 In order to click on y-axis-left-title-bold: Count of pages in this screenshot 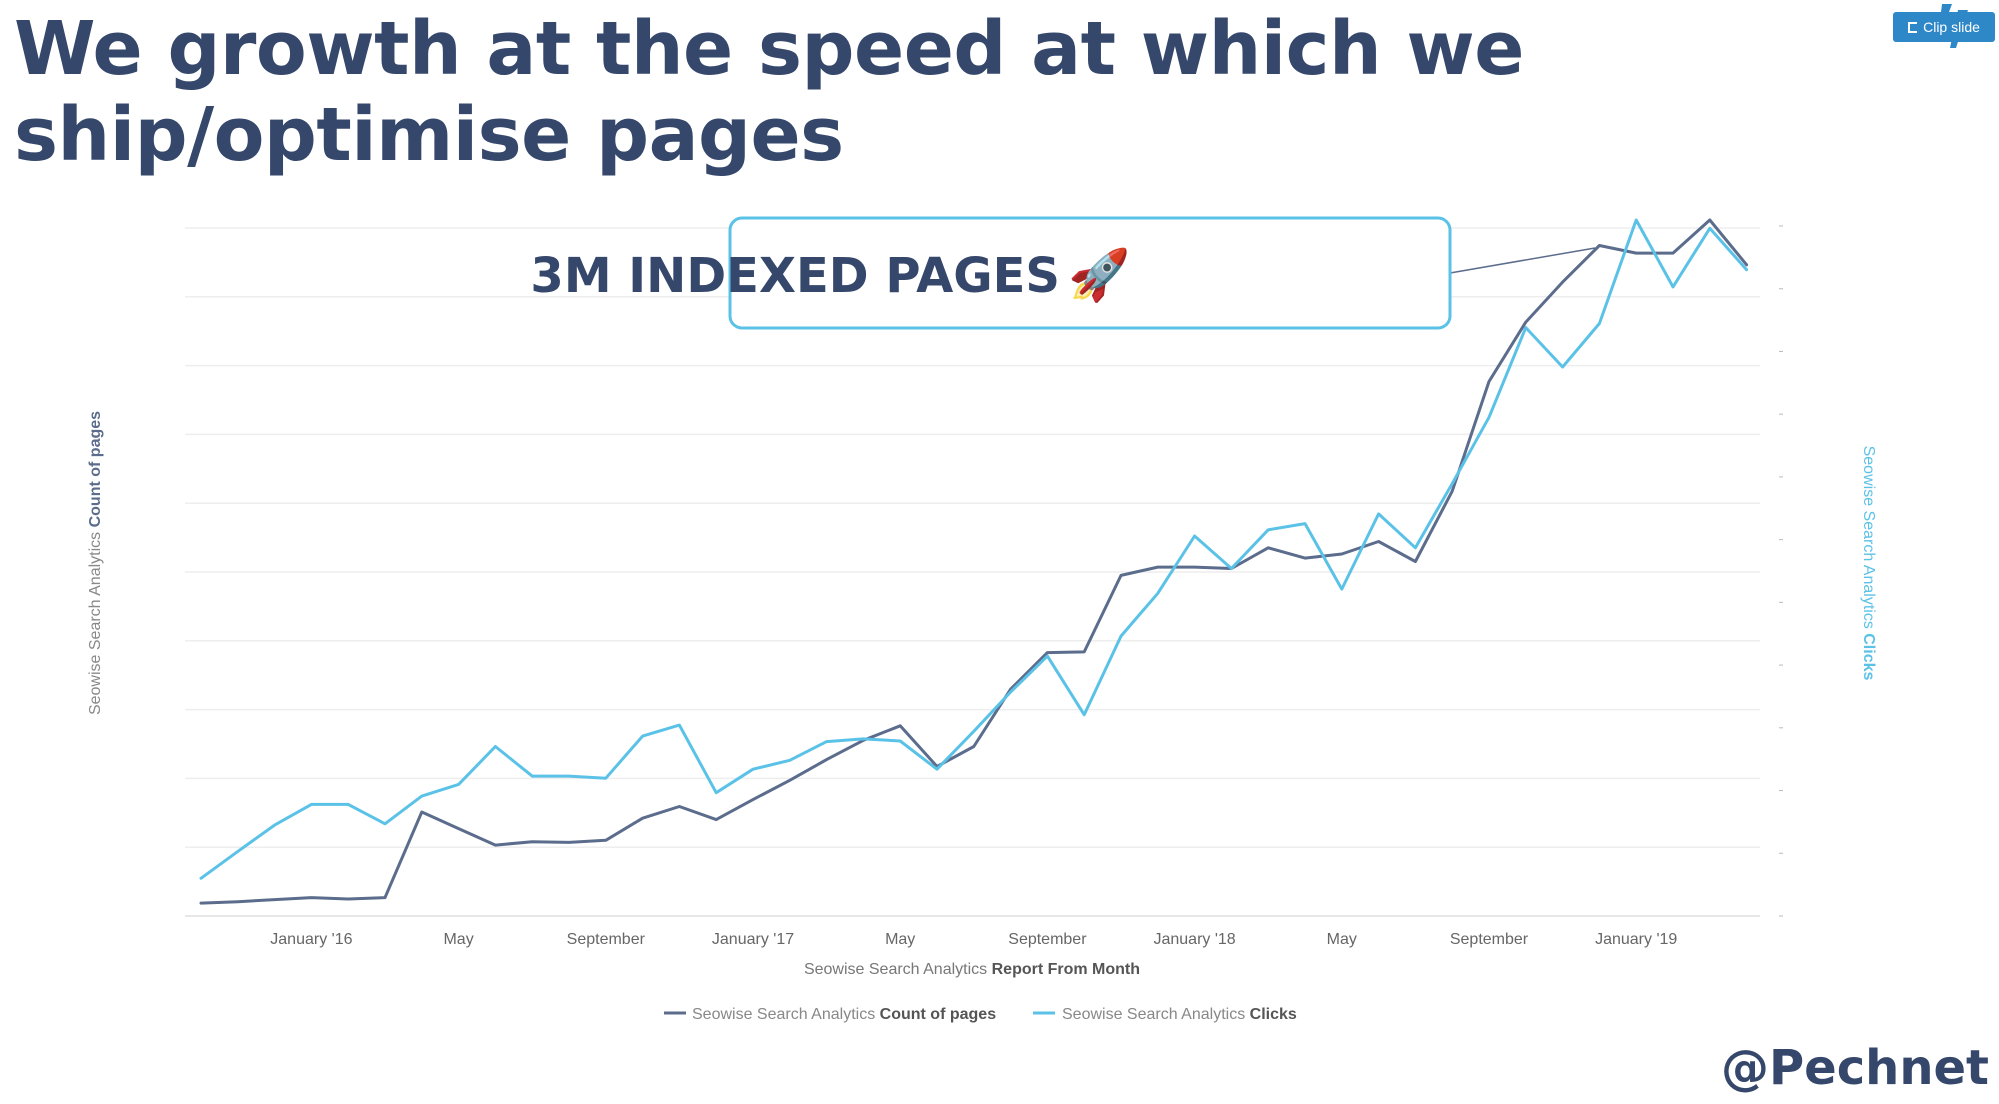, I will do `click(95, 469)`.